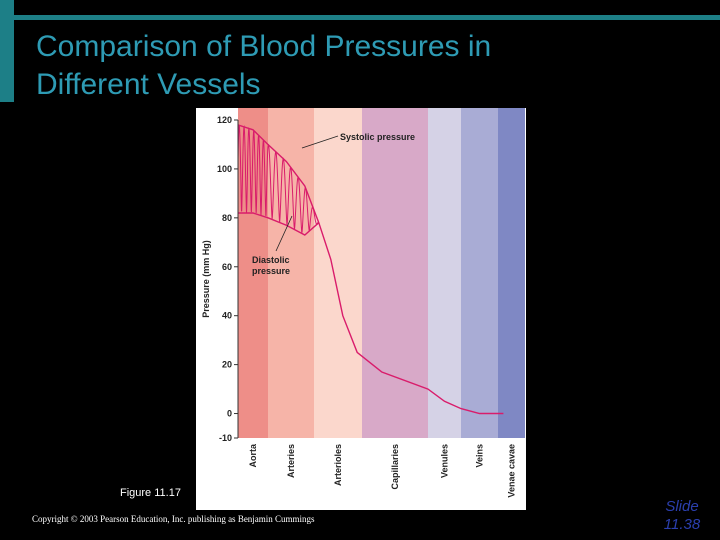  What do you see at coordinates (227, 316) in the screenshot?
I see `y-tick-label: 40` at bounding box center [227, 316].